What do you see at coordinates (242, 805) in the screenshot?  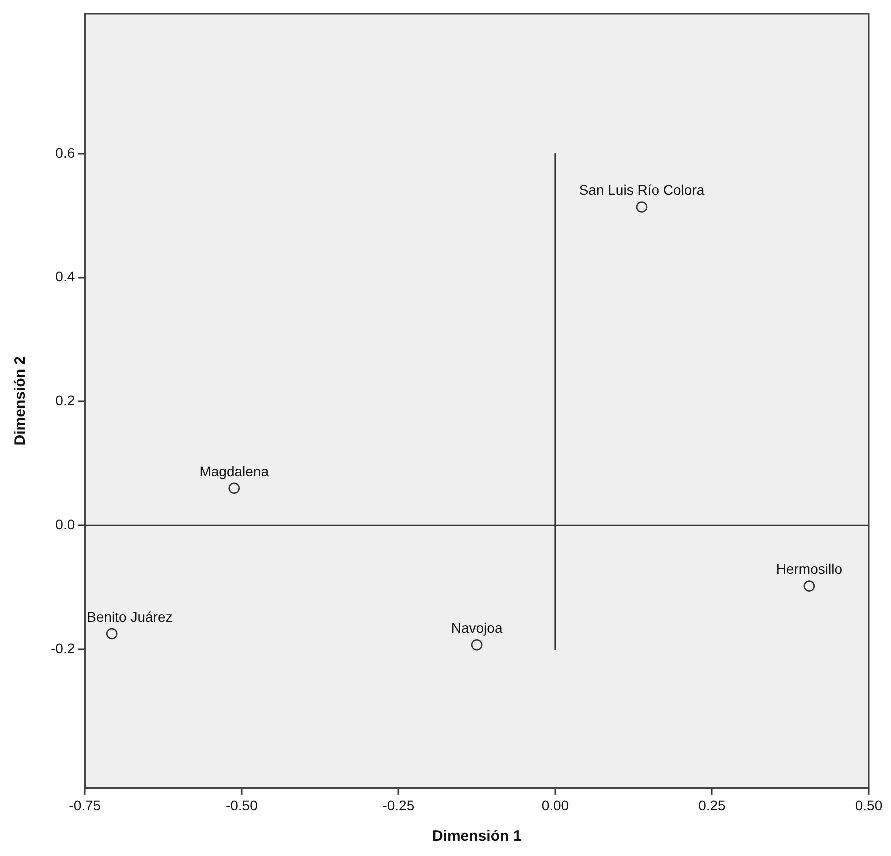 I see `x-tick-label: -0.50` at bounding box center [242, 805].